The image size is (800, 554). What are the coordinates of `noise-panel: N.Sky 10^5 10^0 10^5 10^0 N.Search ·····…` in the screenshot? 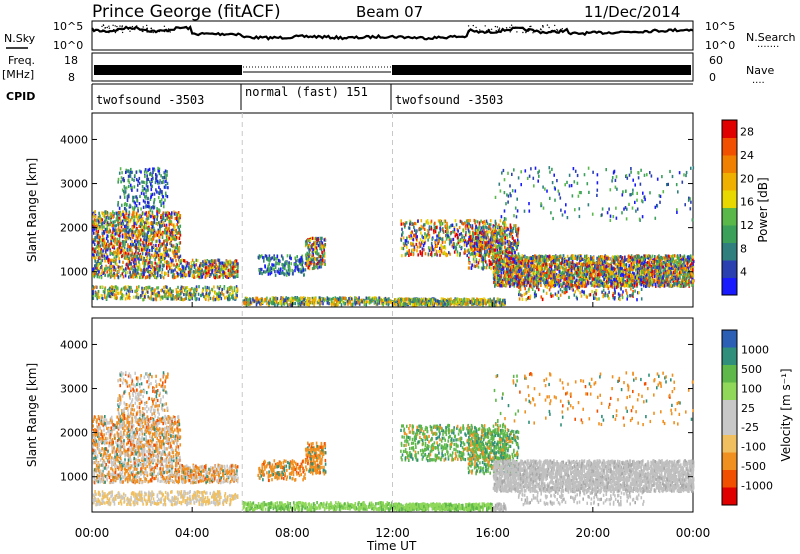 It's located at (400, 36).